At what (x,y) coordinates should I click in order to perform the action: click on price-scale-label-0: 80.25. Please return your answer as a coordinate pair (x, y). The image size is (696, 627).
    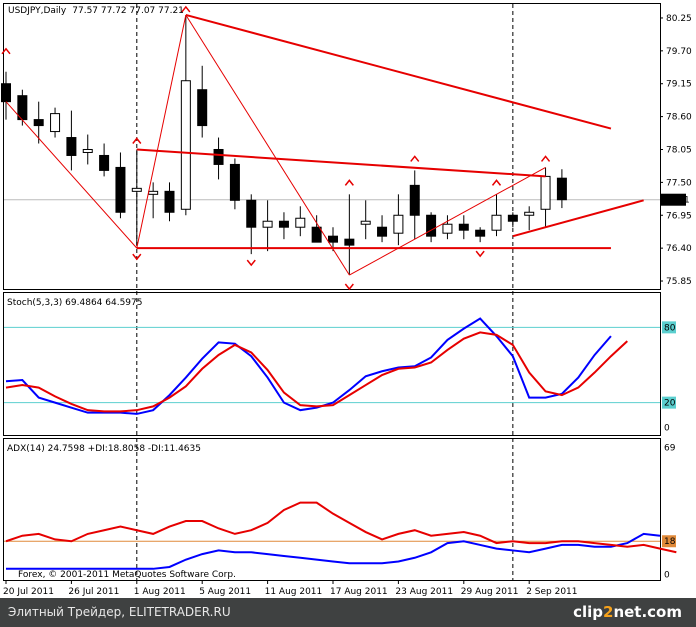
    Looking at the image, I should click on (679, 19).